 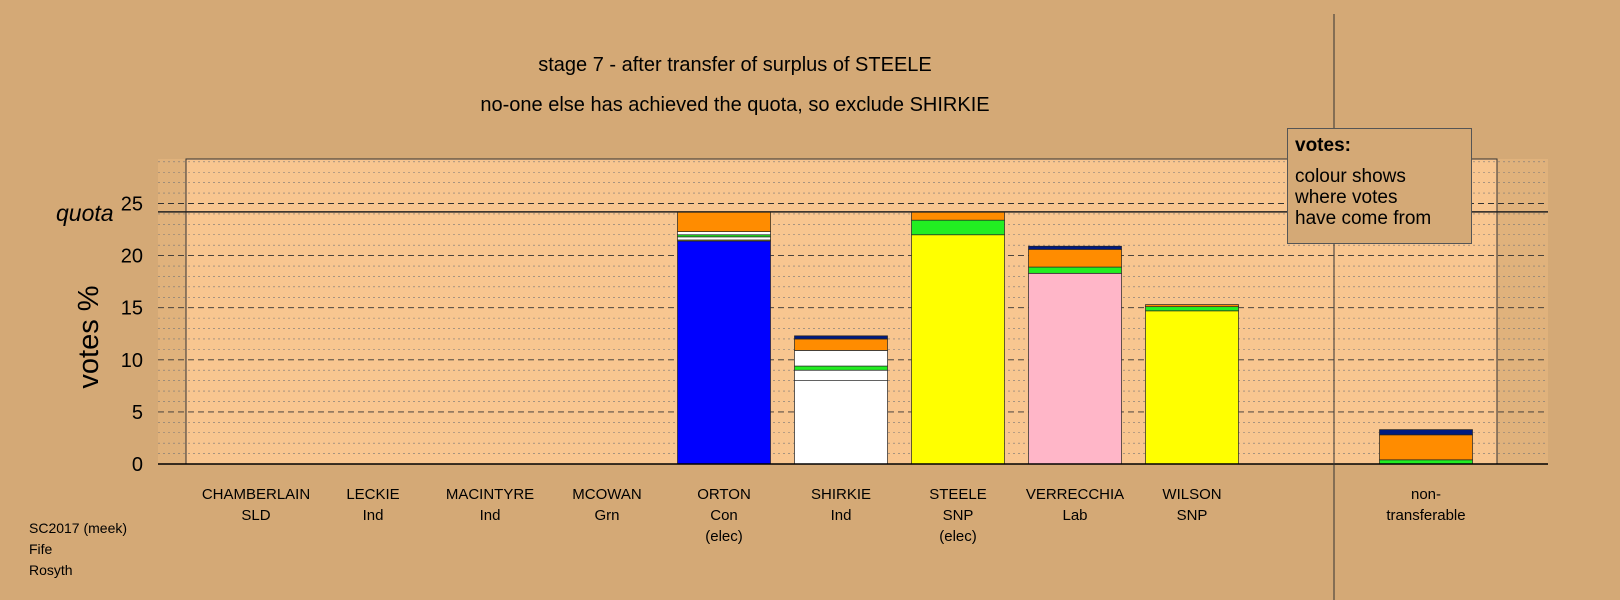 What do you see at coordinates (256, 515) in the screenshot?
I see `candidate-party: SLD` at bounding box center [256, 515].